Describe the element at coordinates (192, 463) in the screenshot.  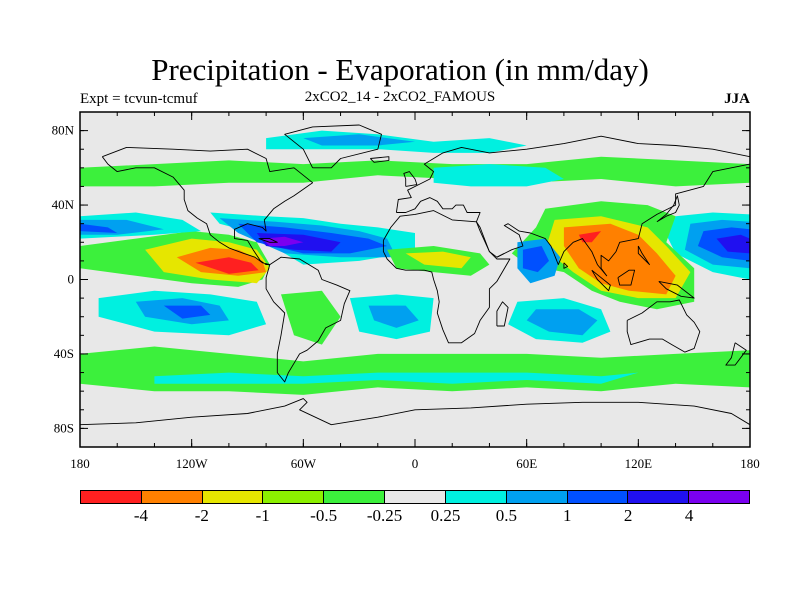
I see `lon-tick-label: 120W` at that location.